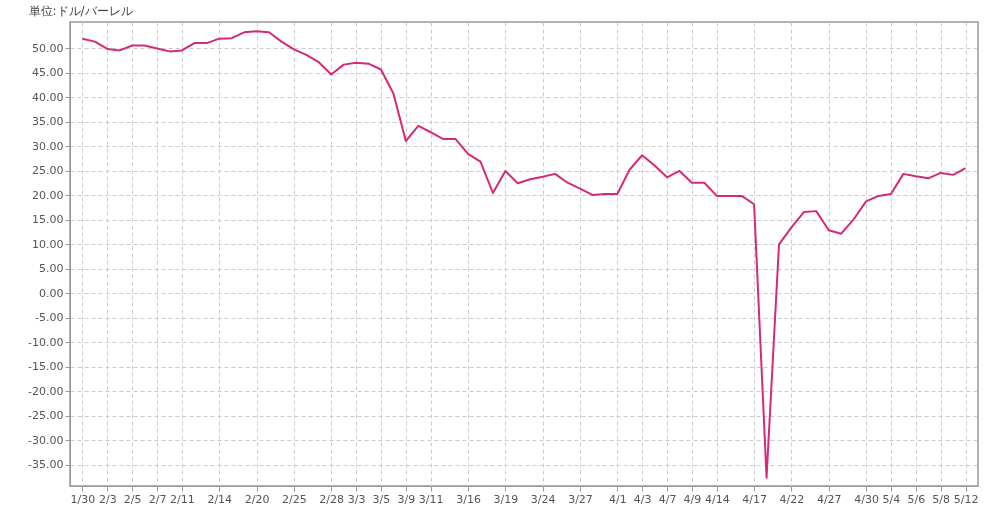  I want to click on x-tick-label: 2/20, so click(257, 499).